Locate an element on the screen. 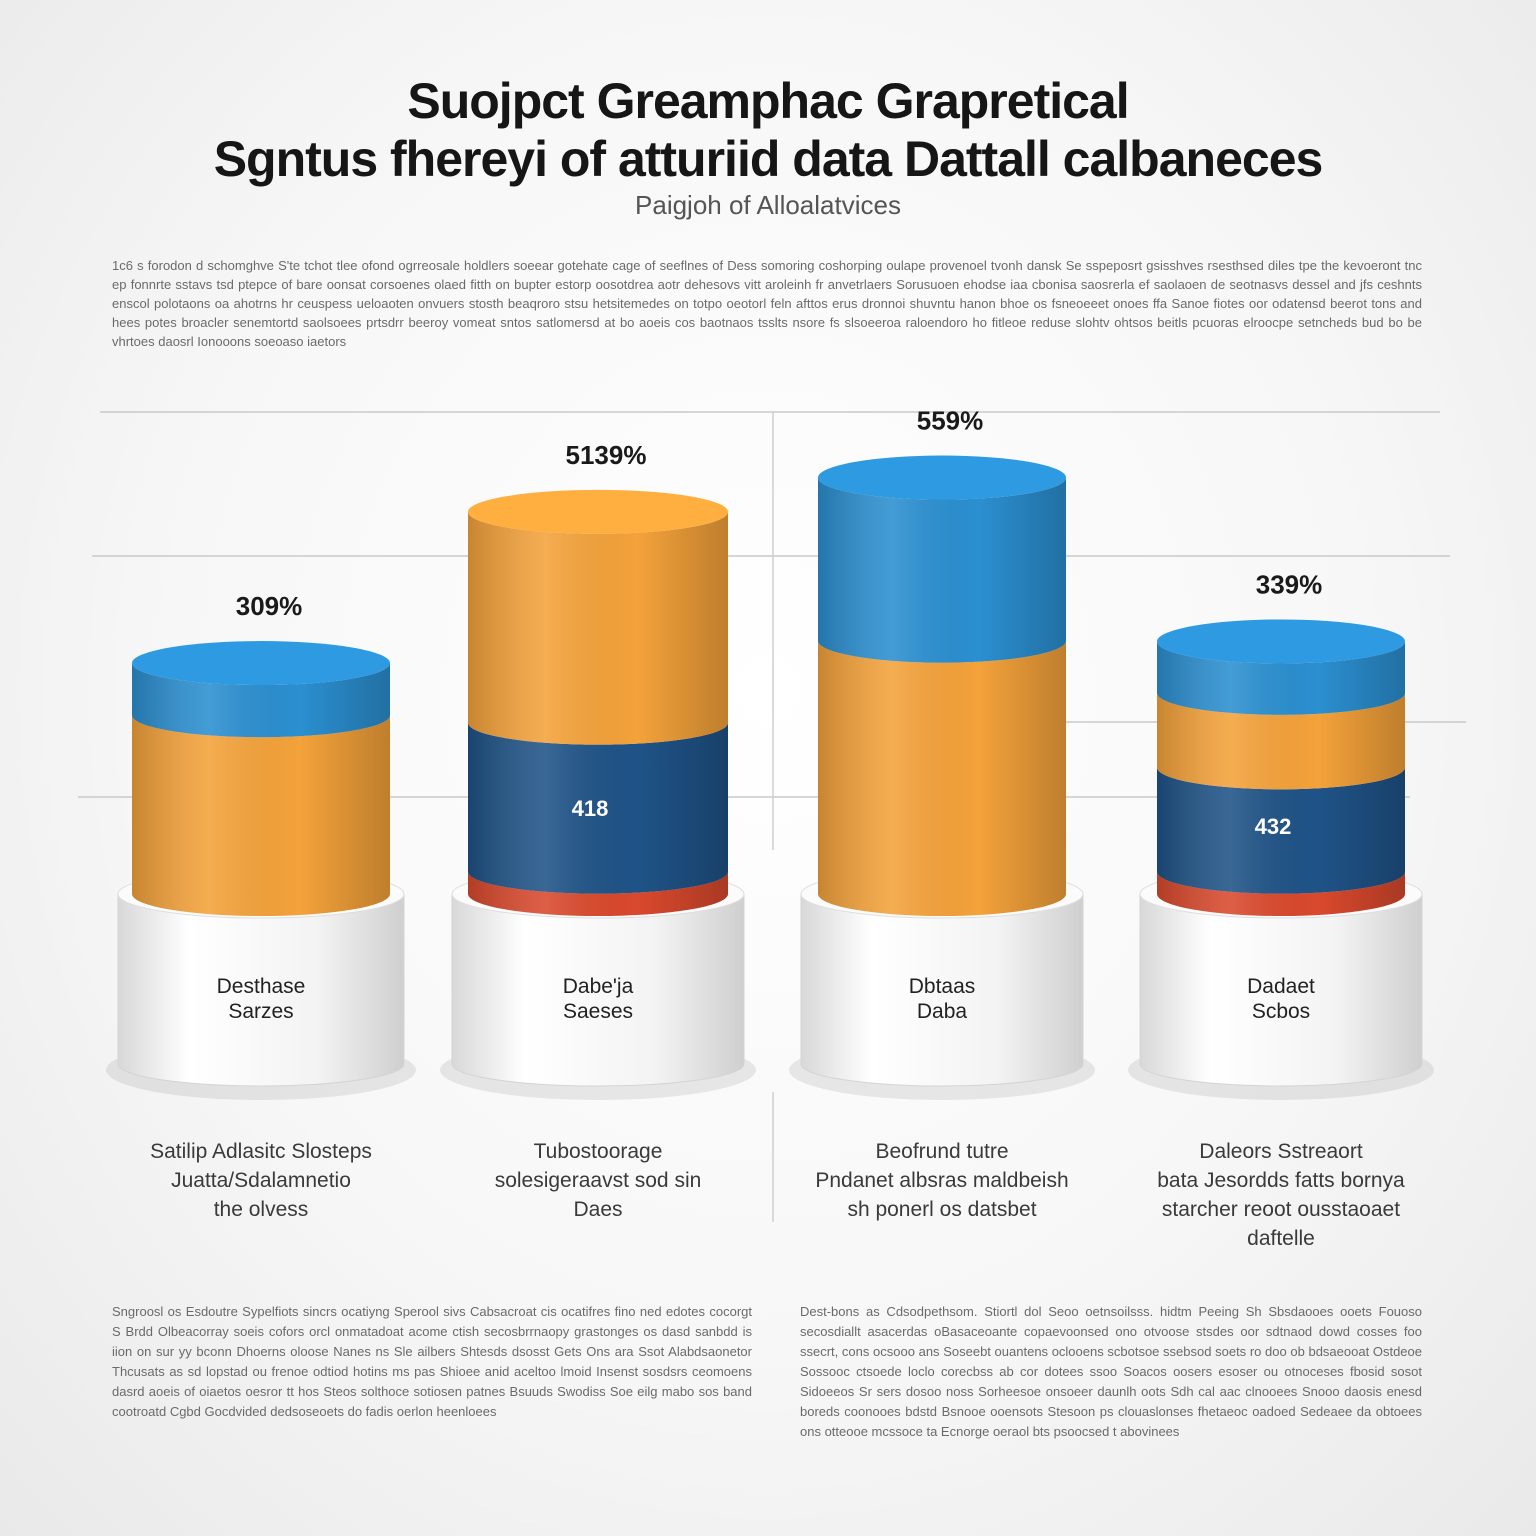  bar-caption: Tubostoorage solesigeraavst sod sin Daes is located at coordinates (598, 1180).